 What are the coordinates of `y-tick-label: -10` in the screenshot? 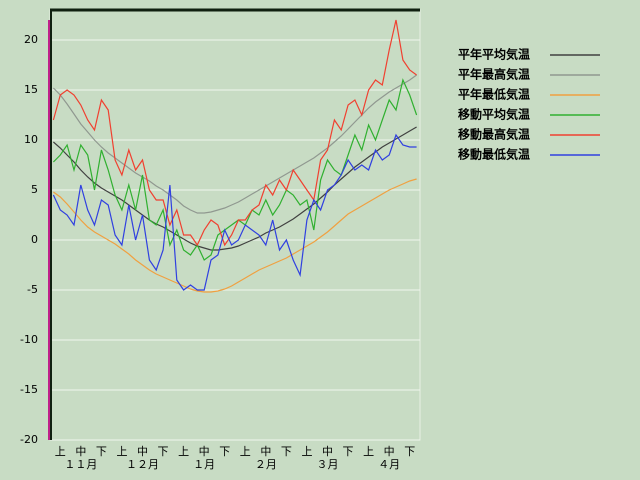 It's located at (29, 339).